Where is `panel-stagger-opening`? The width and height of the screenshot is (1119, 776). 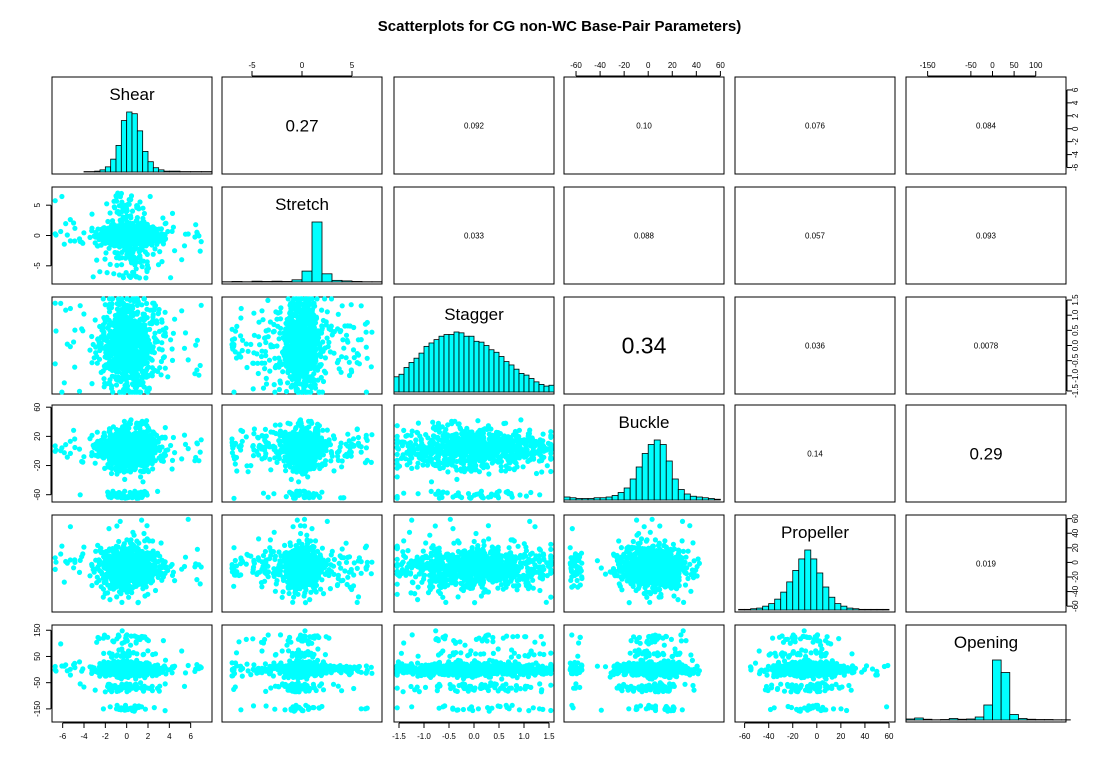
panel-stagger-opening is located at coordinates (986, 345).